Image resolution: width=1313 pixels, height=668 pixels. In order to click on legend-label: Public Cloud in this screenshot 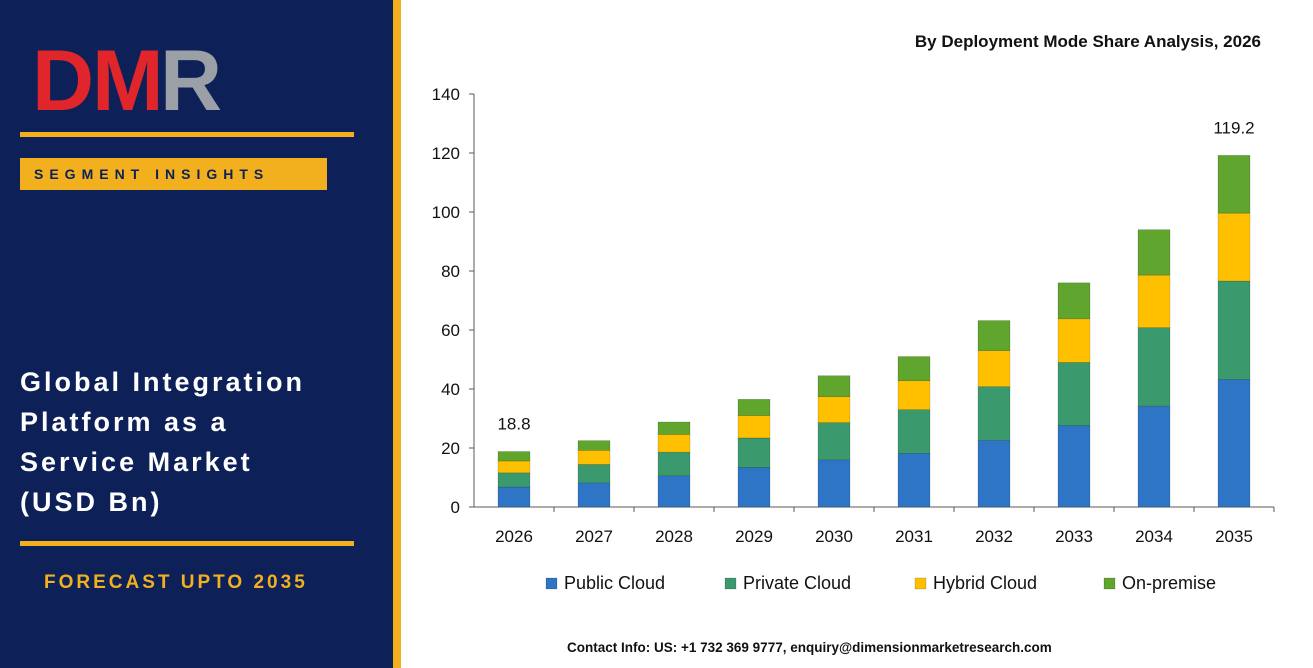, I will do `click(614, 583)`.